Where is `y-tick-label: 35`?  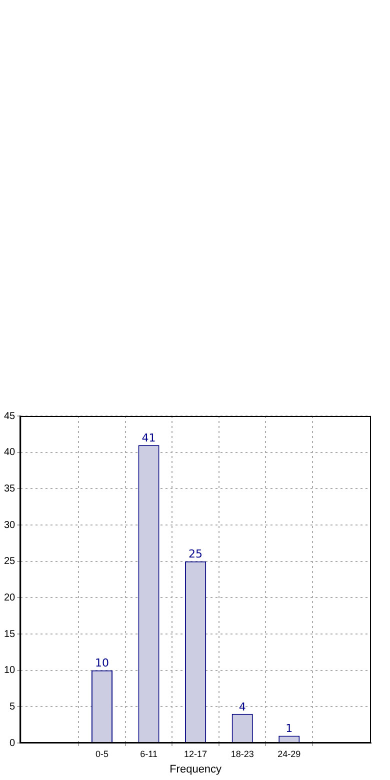 y-tick-label: 35 is located at coordinates (10, 488).